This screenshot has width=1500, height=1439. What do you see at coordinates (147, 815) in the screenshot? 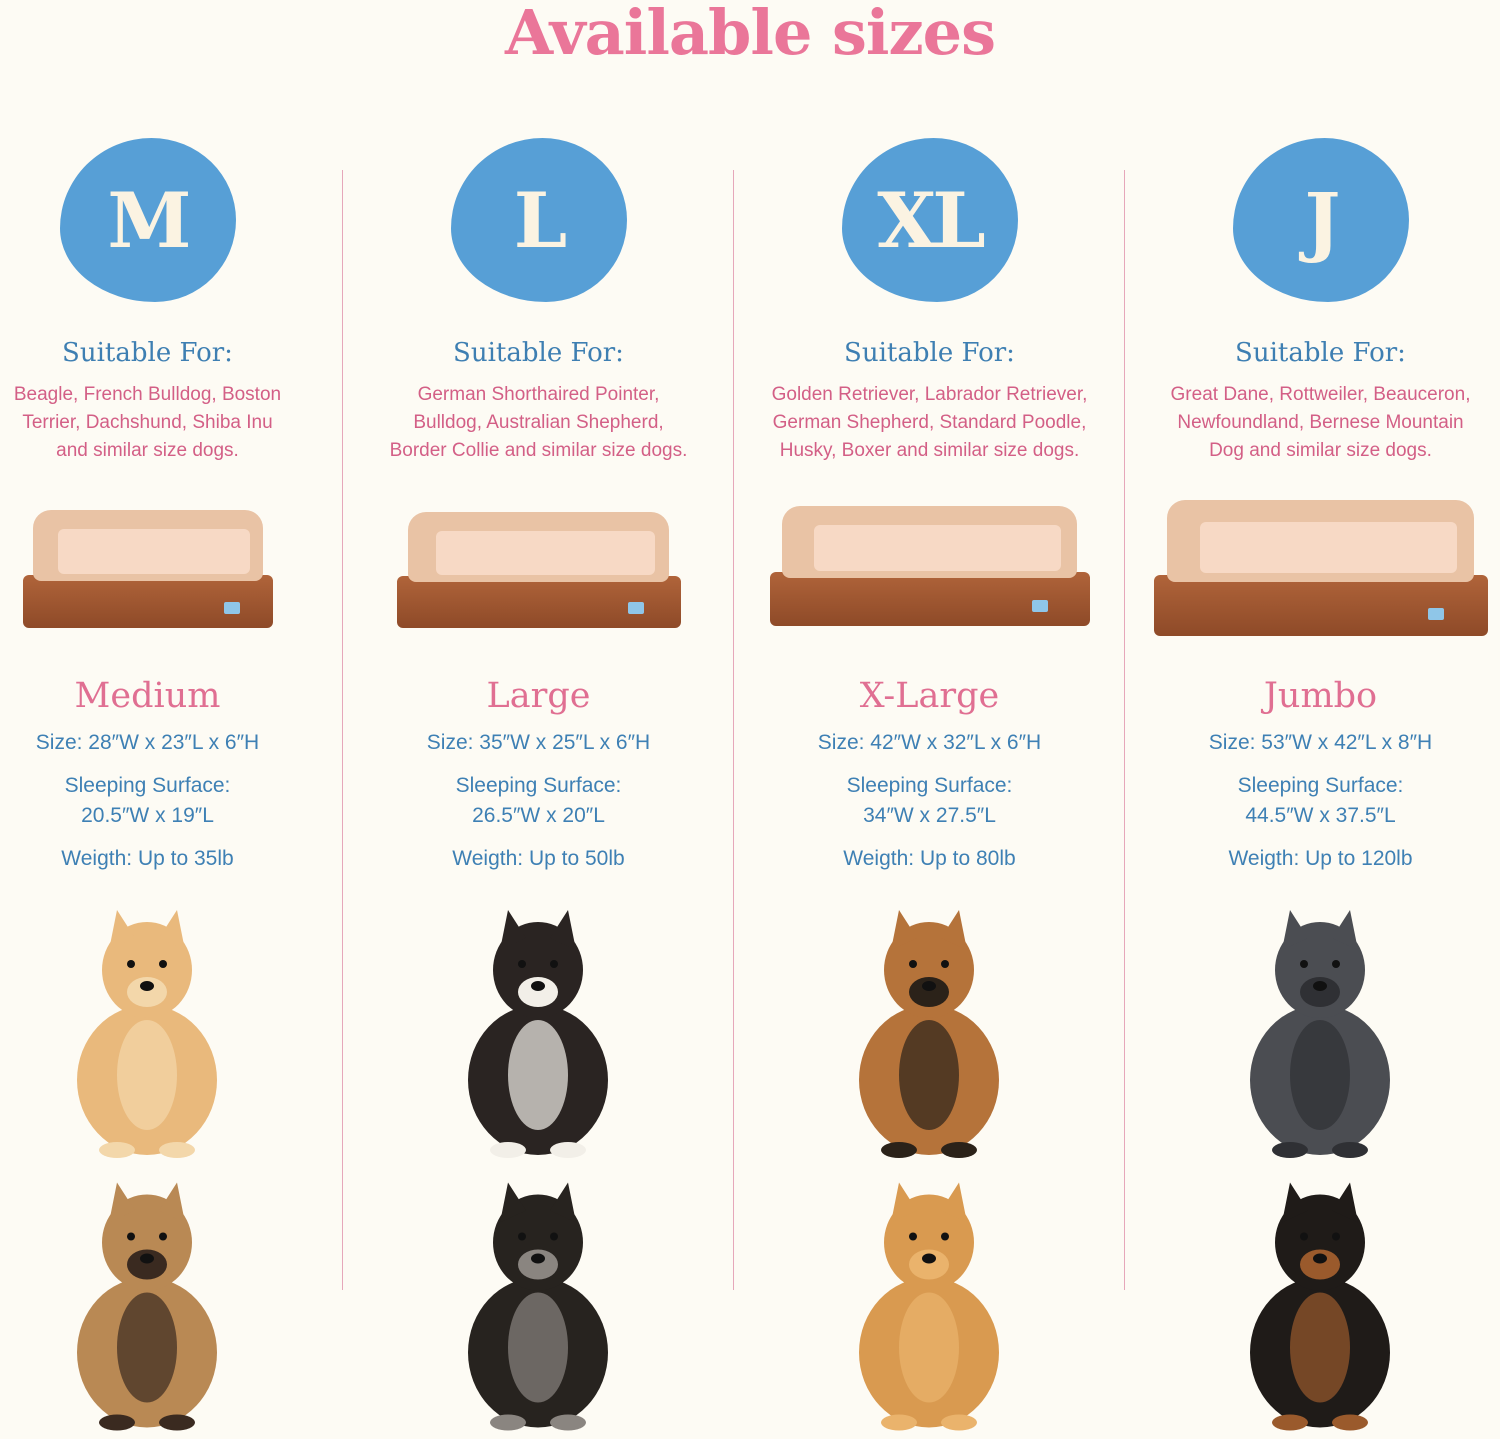
I see `sleeping-surface-dimensions: 20.5″W x 19″L` at bounding box center [147, 815].